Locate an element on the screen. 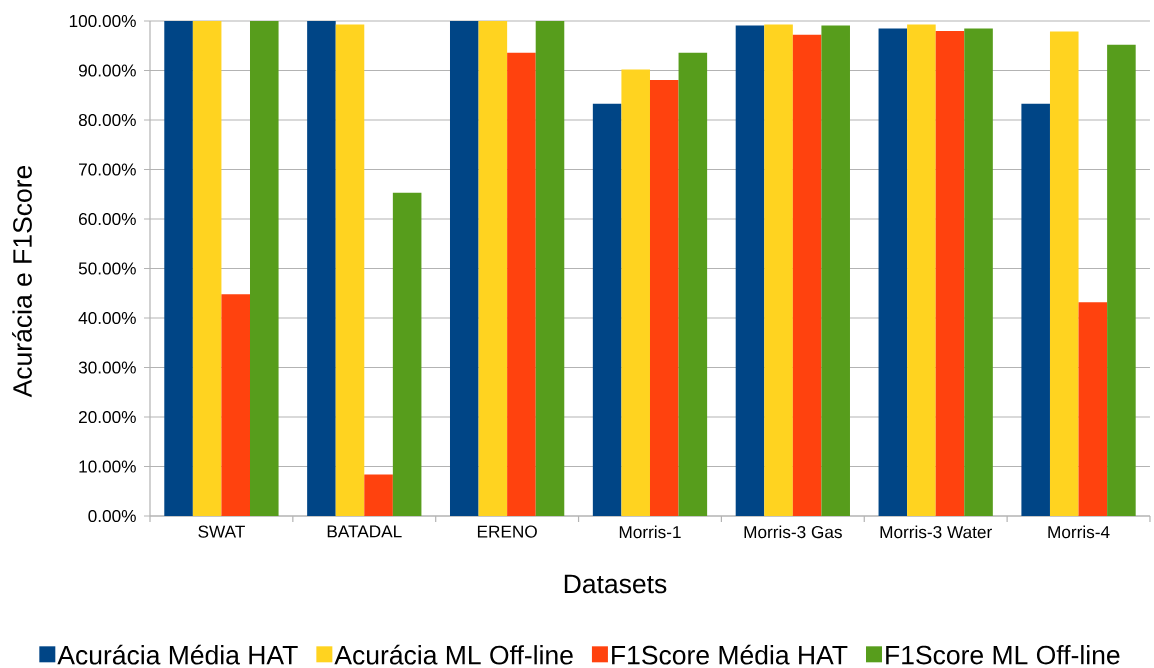 This screenshot has width=1154, height=668. y-tick-label: 10.00% is located at coordinates (107, 466).